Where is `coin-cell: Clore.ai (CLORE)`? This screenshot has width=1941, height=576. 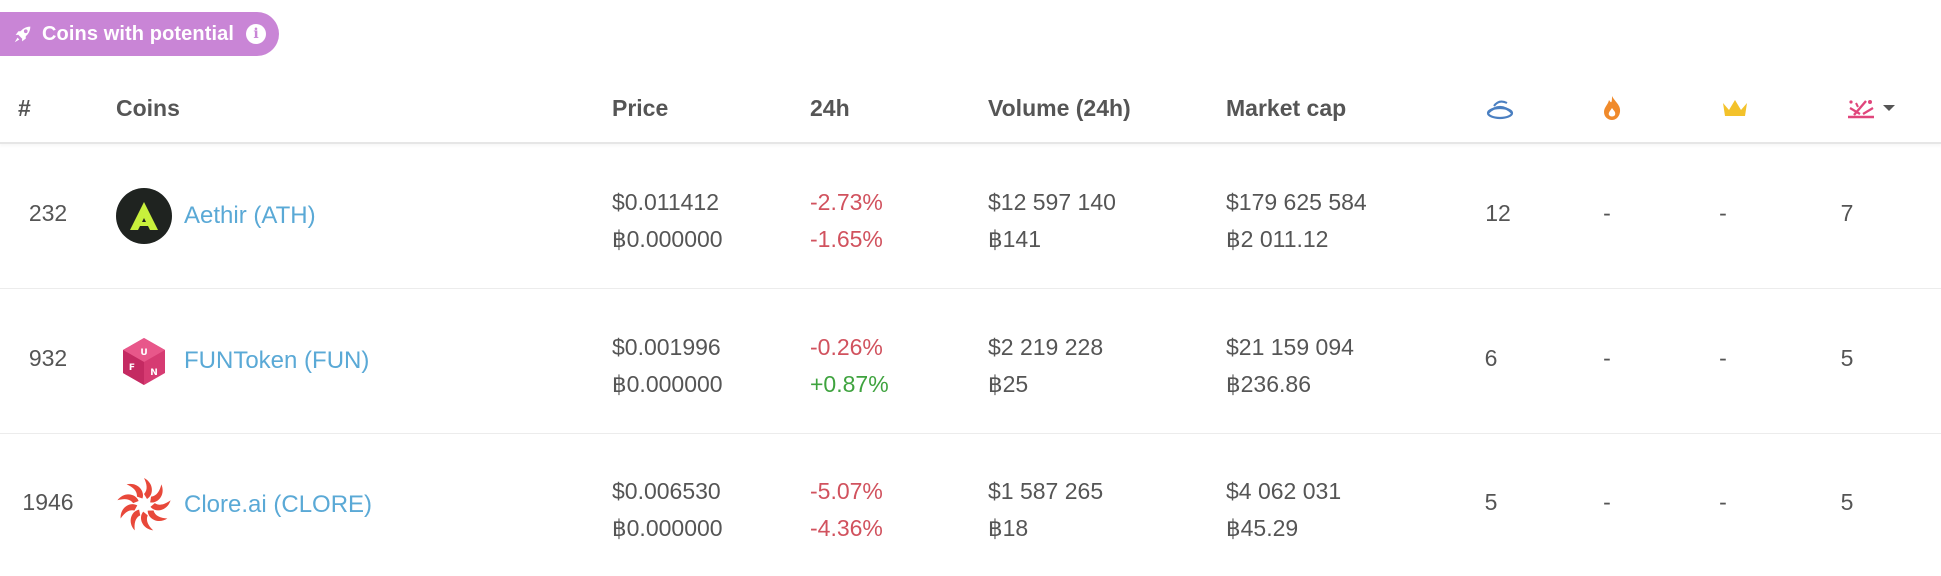
coin-cell: Clore.ai (CLORE) is located at coordinates (244, 505).